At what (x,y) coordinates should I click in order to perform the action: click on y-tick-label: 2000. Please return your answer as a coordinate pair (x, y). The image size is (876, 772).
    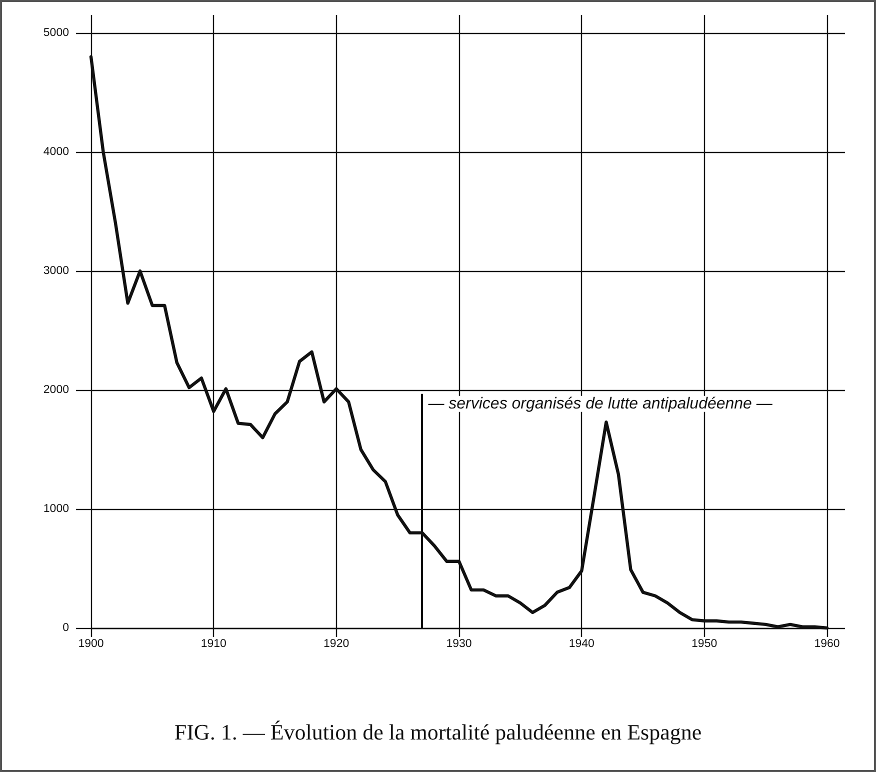
    Looking at the image, I should click on (56, 390).